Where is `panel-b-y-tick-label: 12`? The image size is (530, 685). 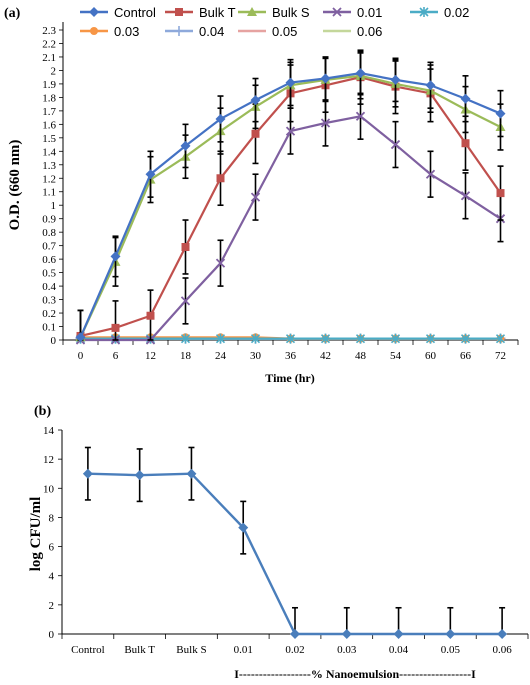
panel-b-y-tick-label: 12 is located at coordinates (48, 460).